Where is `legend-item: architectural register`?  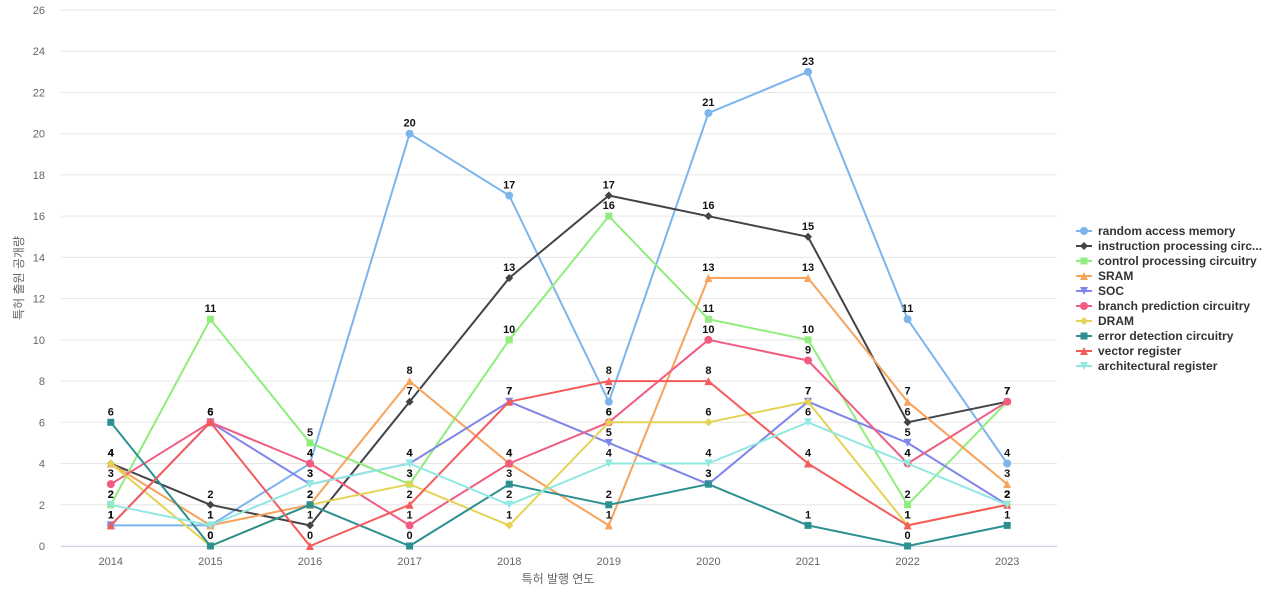 legend-item: architectural register is located at coordinates (1147, 366).